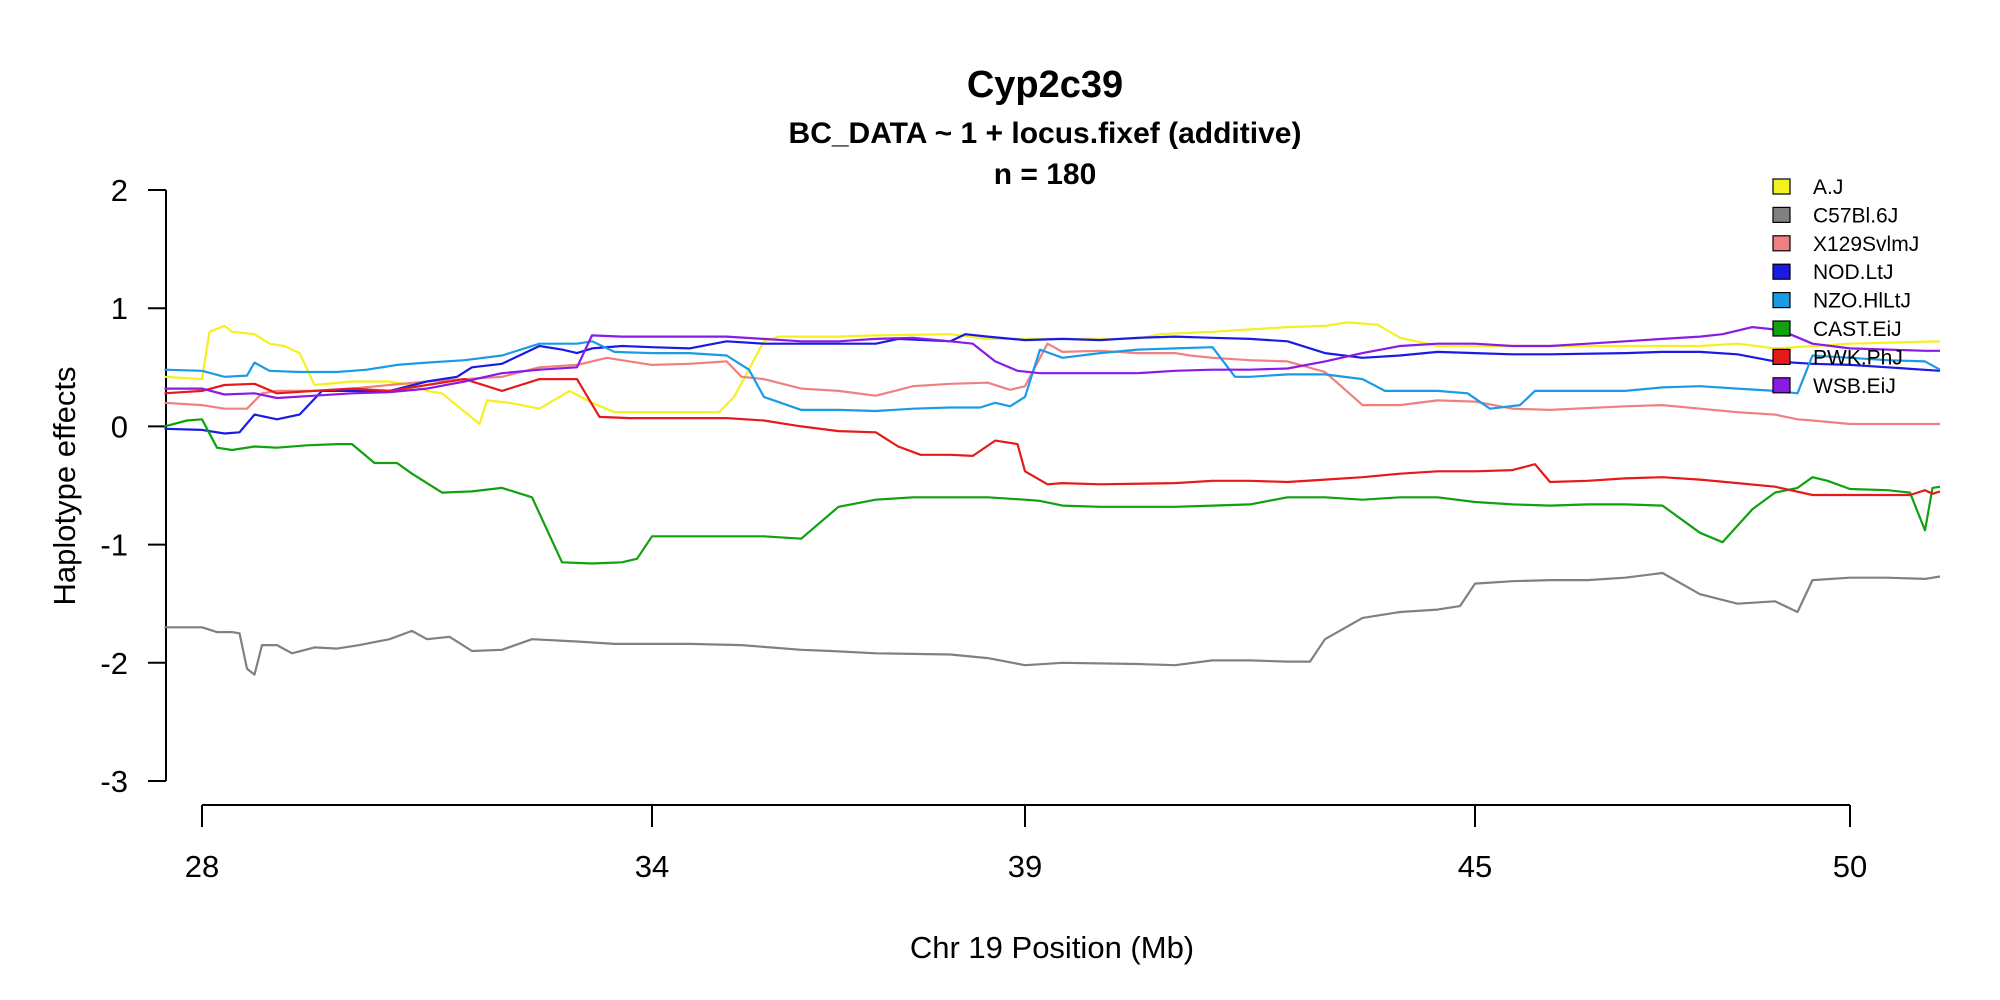 This screenshot has width=2000, height=1000. What do you see at coordinates (1045, 174) in the screenshot?
I see `sample-size-label: n = 180` at bounding box center [1045, 174].